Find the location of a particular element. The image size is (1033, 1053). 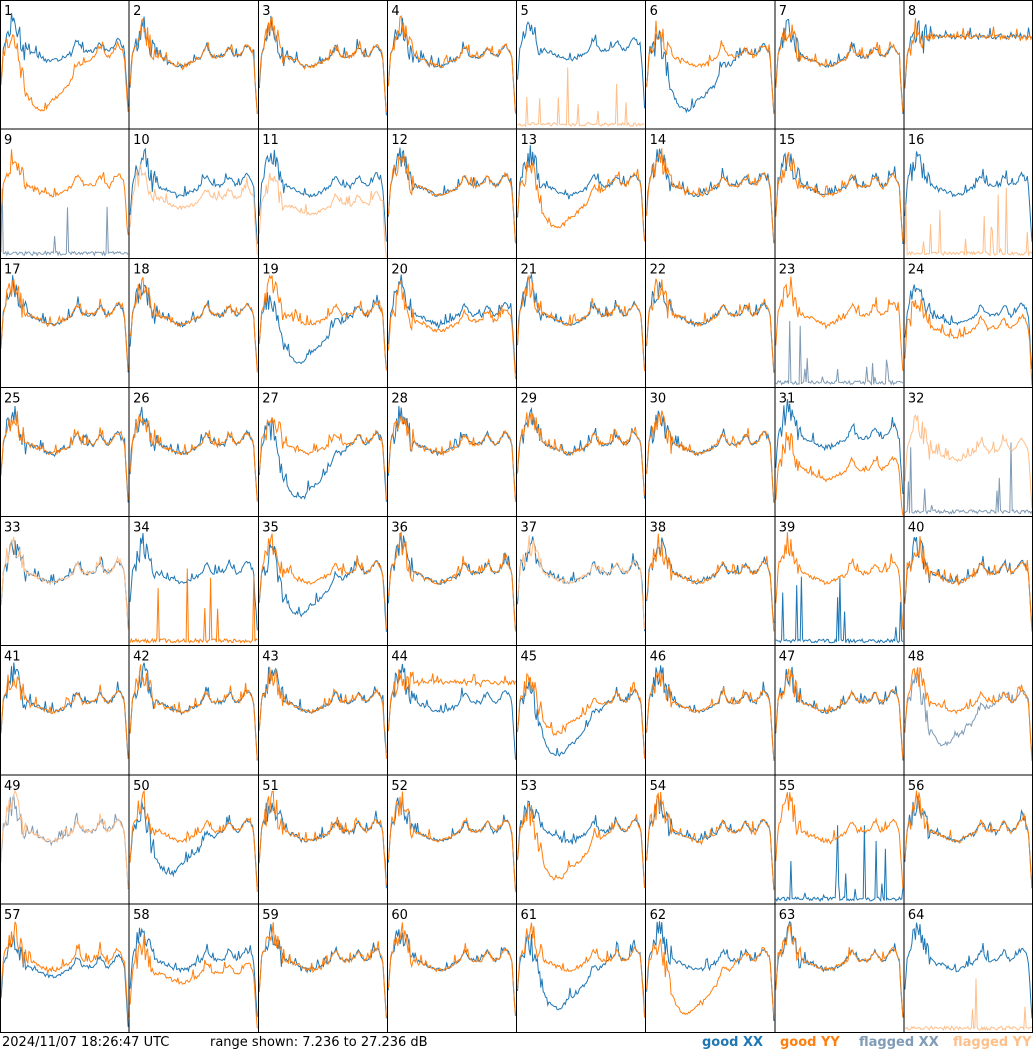

panel-label: 27 is located at coordinates (270, 398).